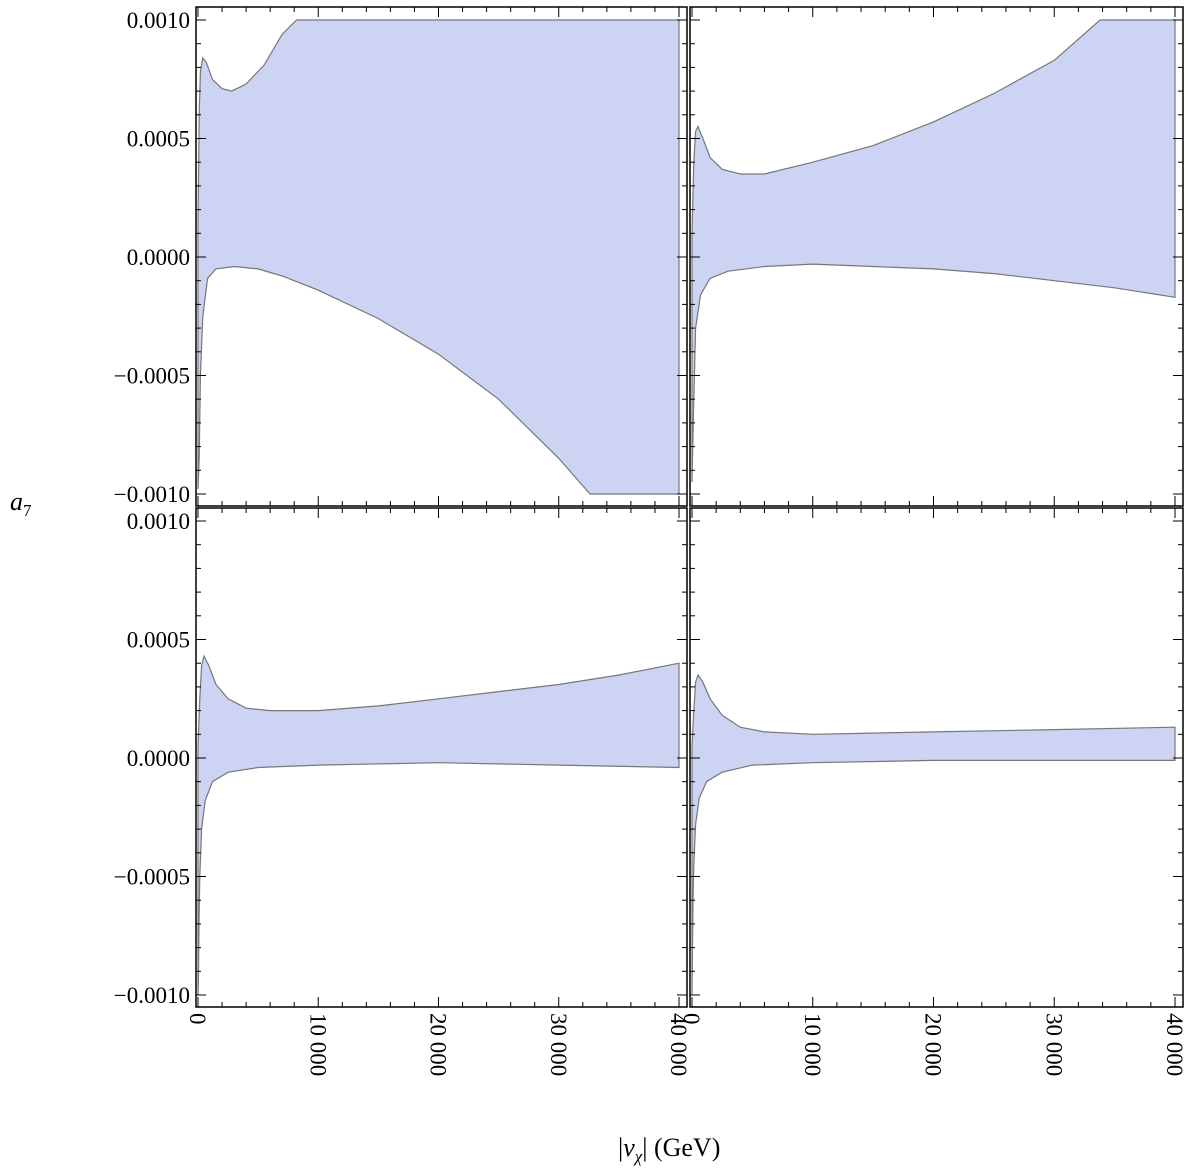 The height and width of the screenshot is (1169, 1192). What do you see at coordinates (438, 825) in the screenshot?
I see `region-bottom-left` at bounding box center [438, 825].